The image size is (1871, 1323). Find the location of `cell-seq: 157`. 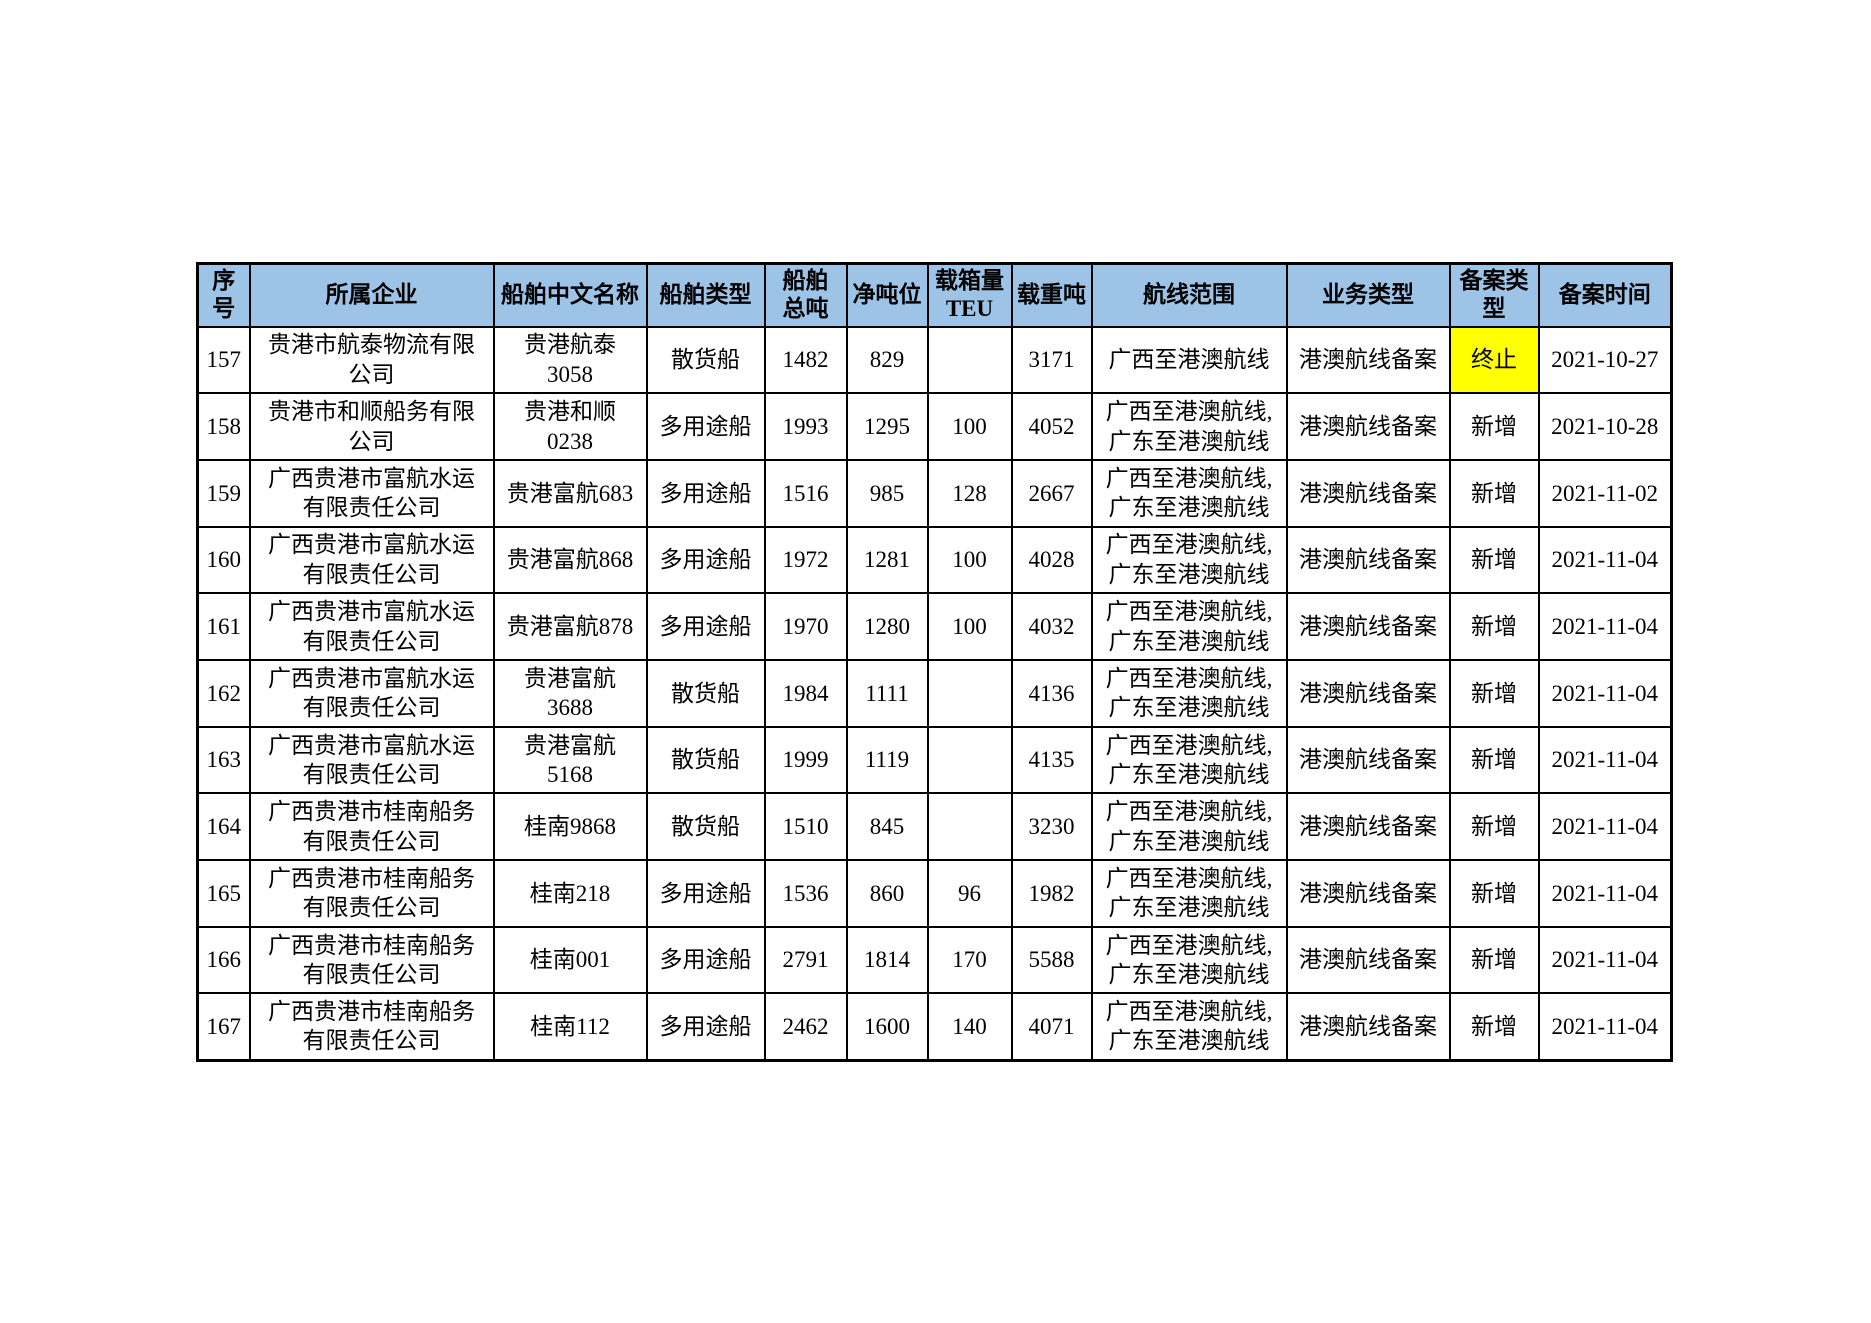

cell-seq: 157 is located at coordinates (223, 360).